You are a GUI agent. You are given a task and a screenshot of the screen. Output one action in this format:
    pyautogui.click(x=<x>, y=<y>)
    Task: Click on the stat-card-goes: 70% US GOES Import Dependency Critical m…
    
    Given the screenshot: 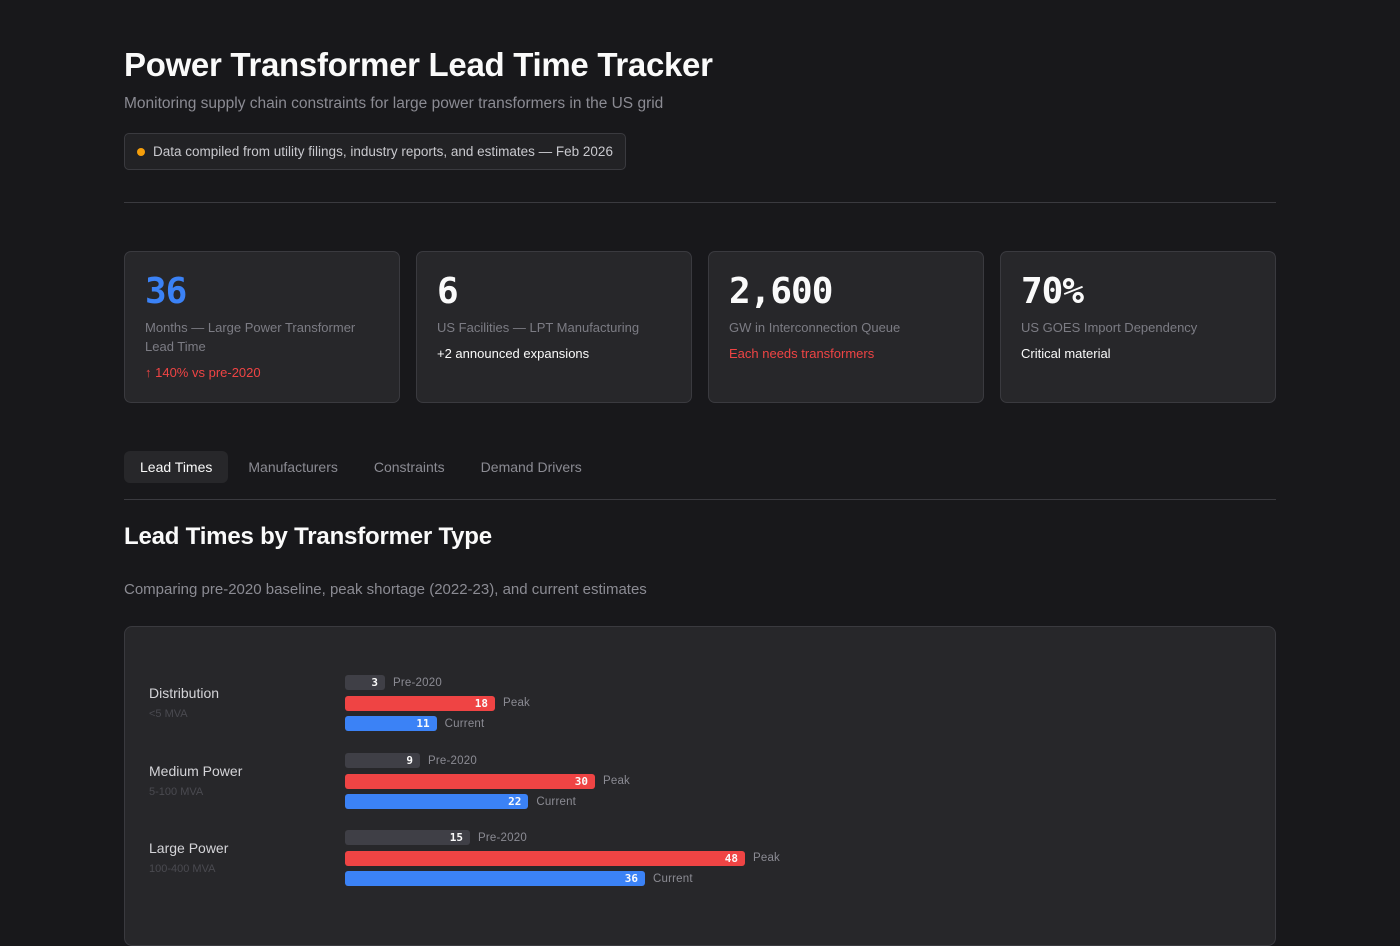 What is the action you would take?
    pyautogui.click(x=1138, y=327)
    